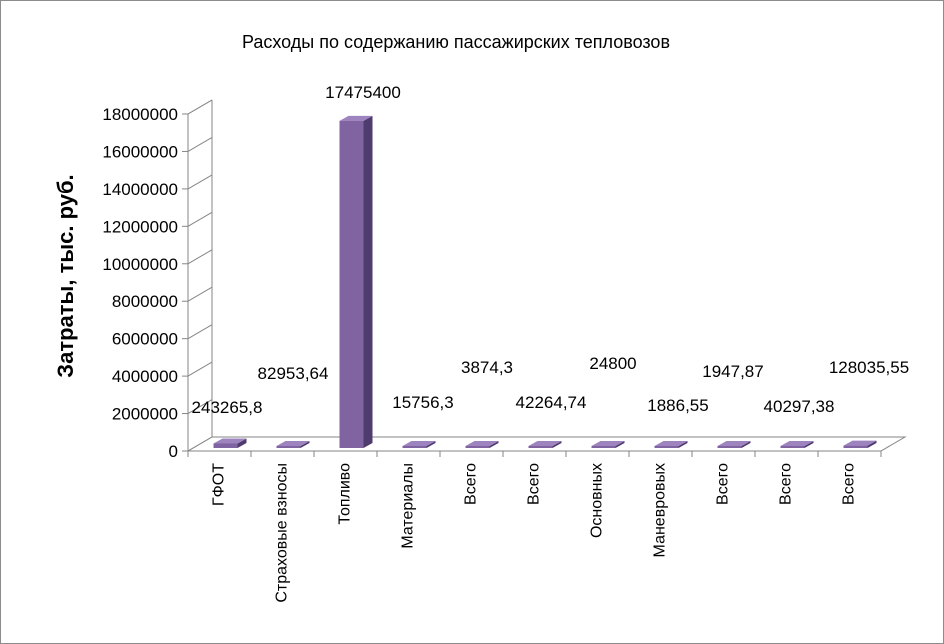 The image size is (944, 644). I want to click on data-label: 42264,74, so click(551, 402).